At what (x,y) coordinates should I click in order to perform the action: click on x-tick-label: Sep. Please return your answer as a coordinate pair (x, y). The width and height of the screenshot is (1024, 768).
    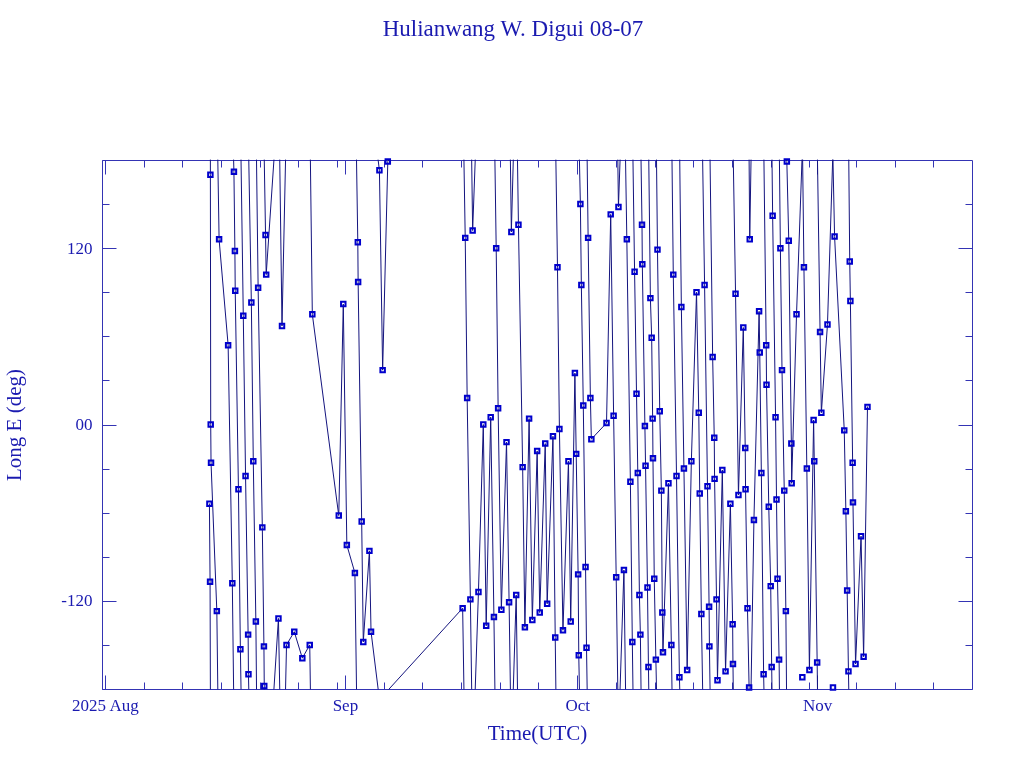
    Looking at the image, I should click on (345, 705).